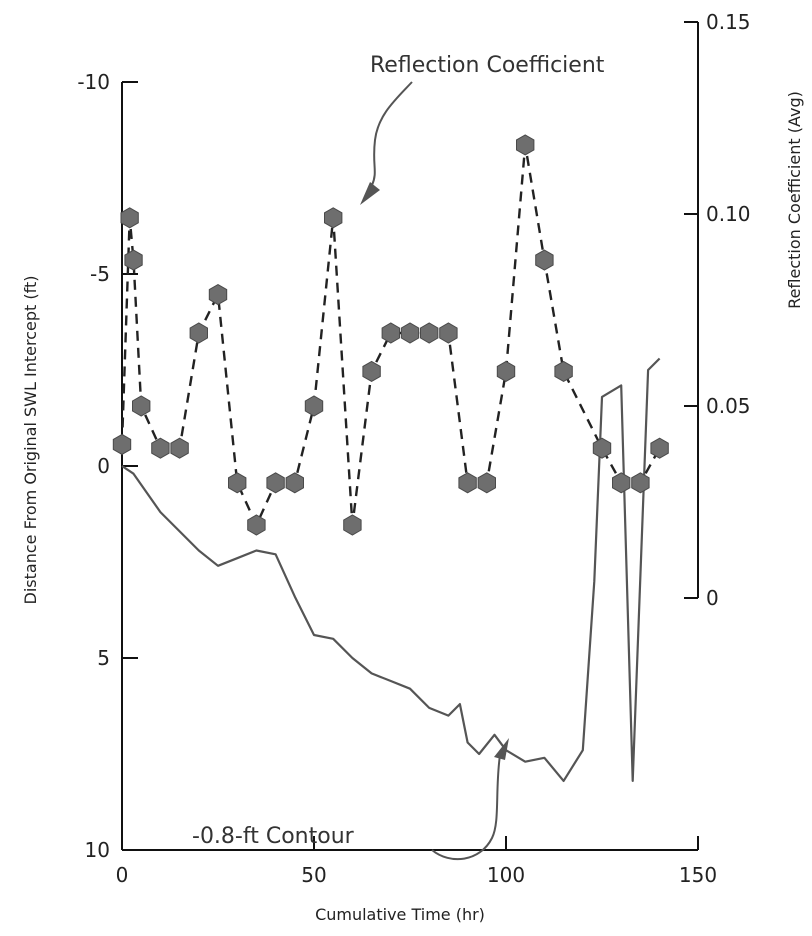 This screenshot has width=812, height=936. What do you see at coordinates (122, 875) in the screenshot?
I see `x-tick-label: 0` at bounding box center [122, 875].